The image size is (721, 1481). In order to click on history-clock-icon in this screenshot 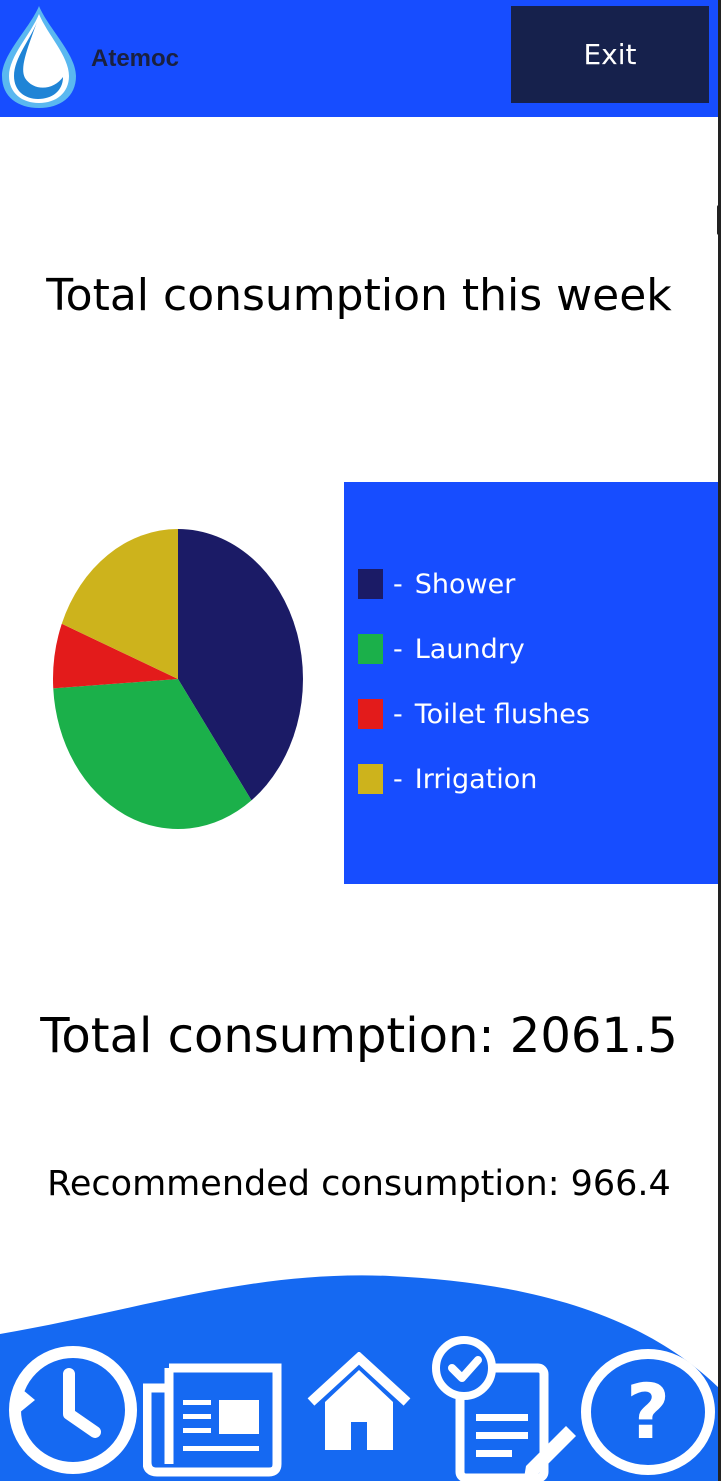, I will do `click(70, 1410)`.